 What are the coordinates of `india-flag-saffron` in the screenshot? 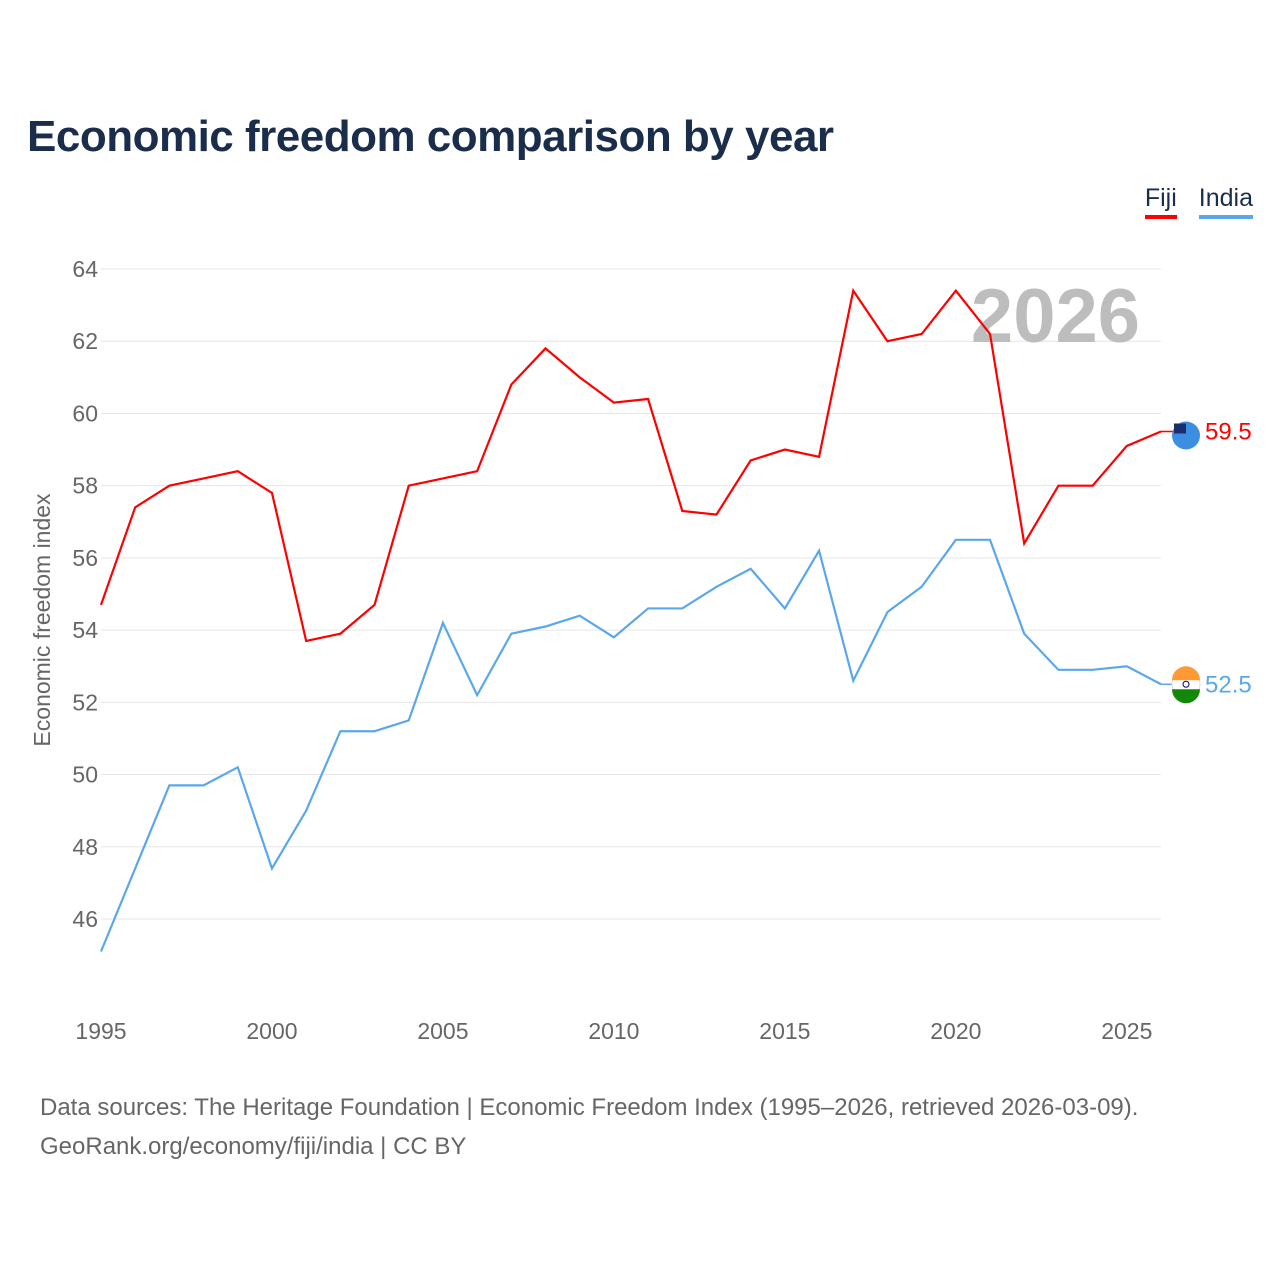 It's located at (1186, 673).